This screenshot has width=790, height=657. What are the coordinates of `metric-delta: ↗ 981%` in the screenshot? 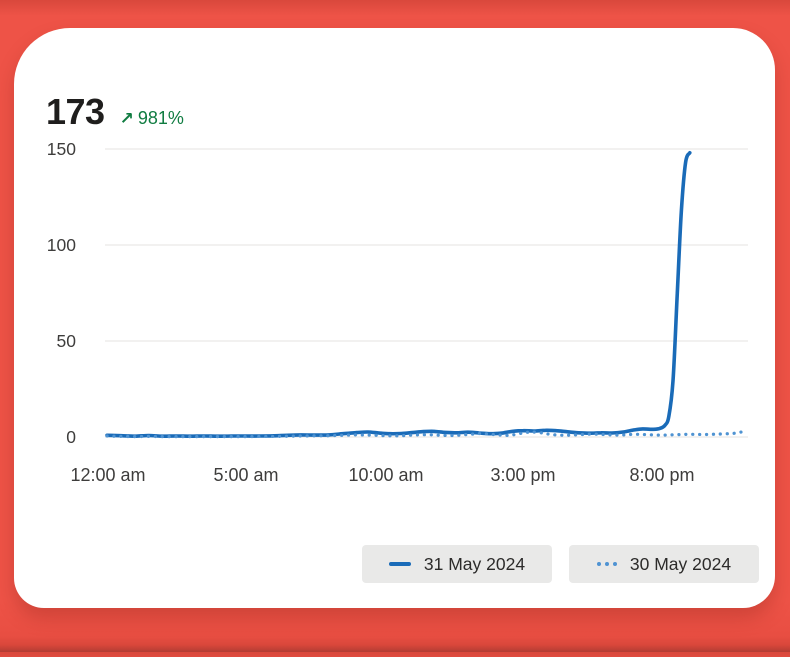 It's located at (152, 118).